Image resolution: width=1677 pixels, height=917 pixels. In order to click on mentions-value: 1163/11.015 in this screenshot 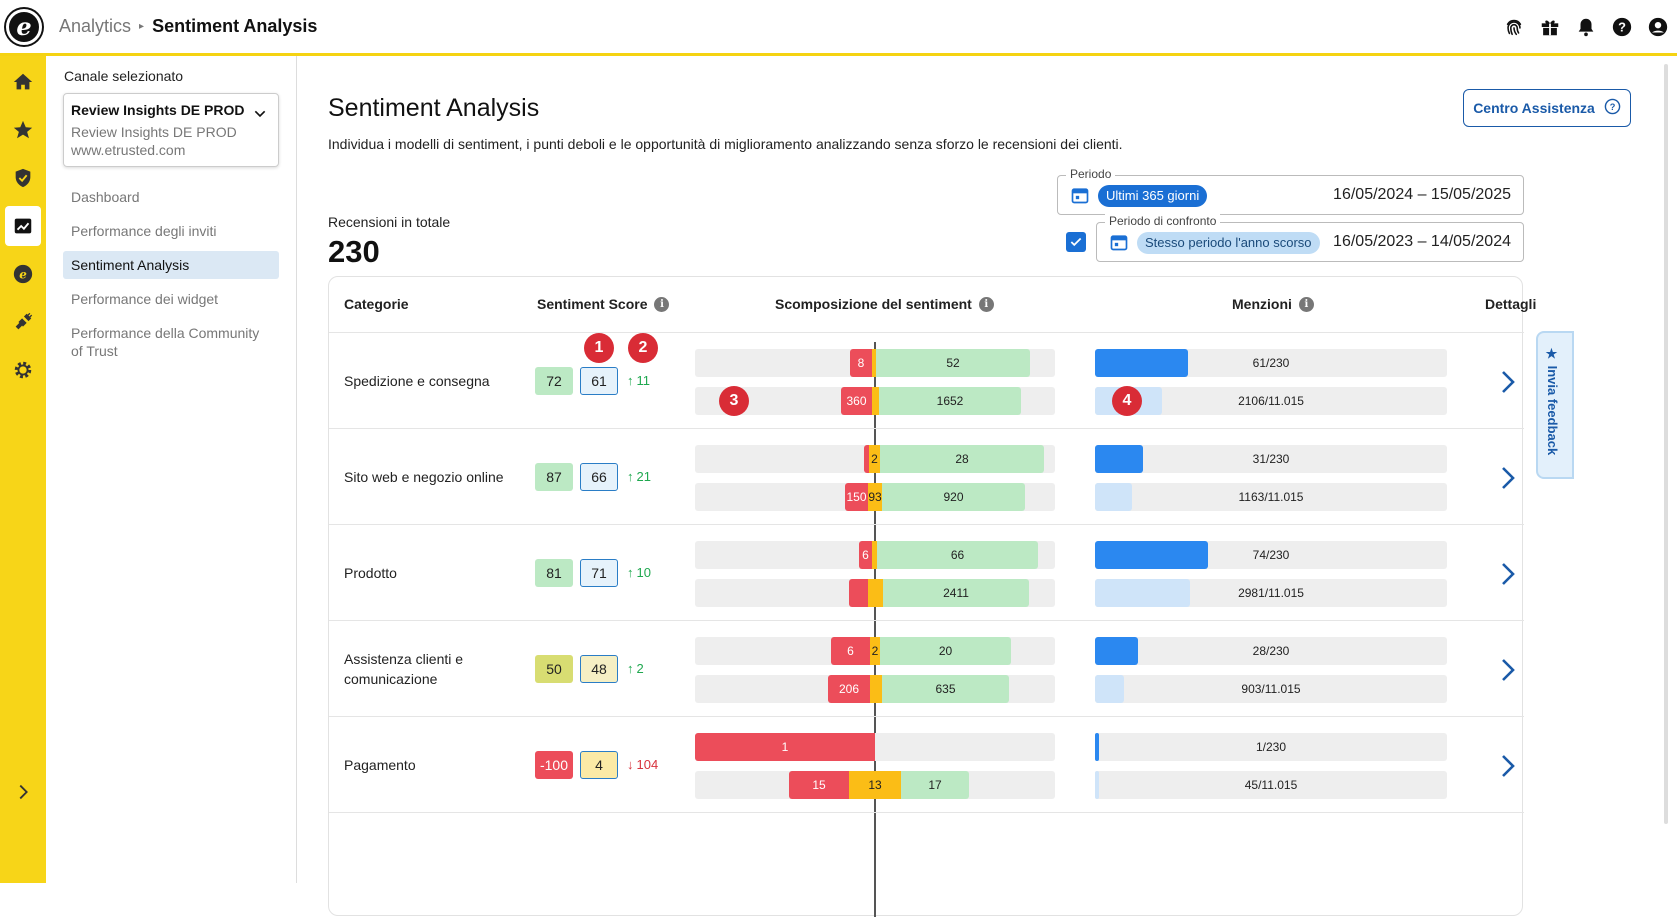, I will do `click(1271, 497)`.